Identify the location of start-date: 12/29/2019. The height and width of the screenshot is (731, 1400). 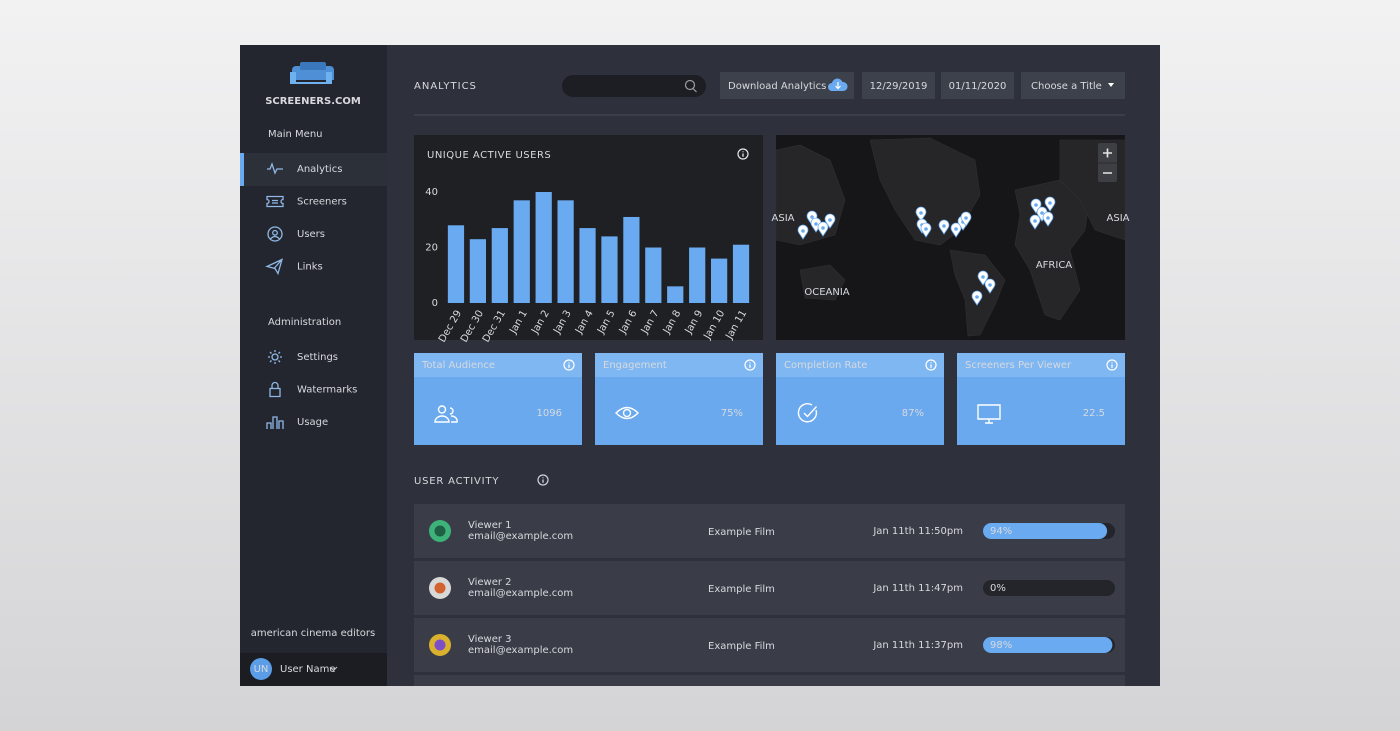
(898, 85).